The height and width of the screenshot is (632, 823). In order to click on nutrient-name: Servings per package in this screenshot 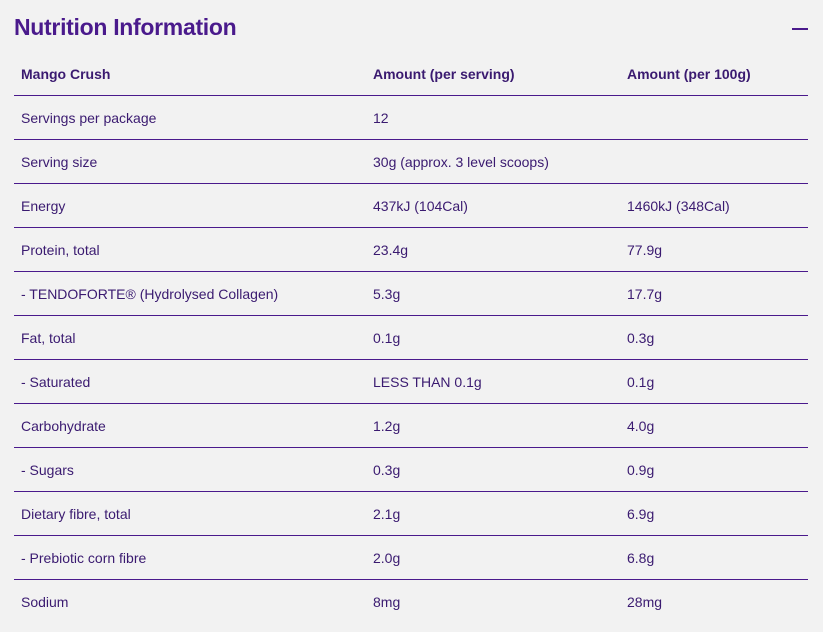, I will do `click(190, 117)`.